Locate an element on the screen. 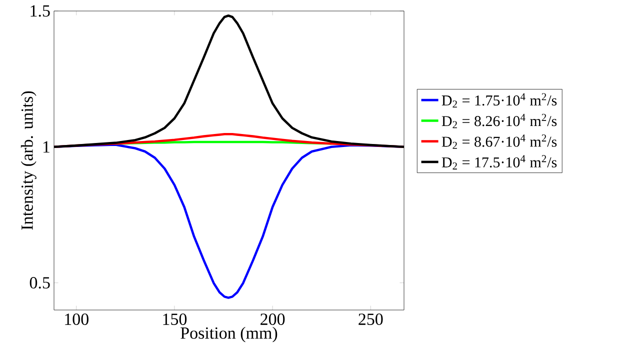 Image resolution: width=633 pixels, height=354 pixels. x-axis-title: Position (mm) is located at coordinates (229, 334).